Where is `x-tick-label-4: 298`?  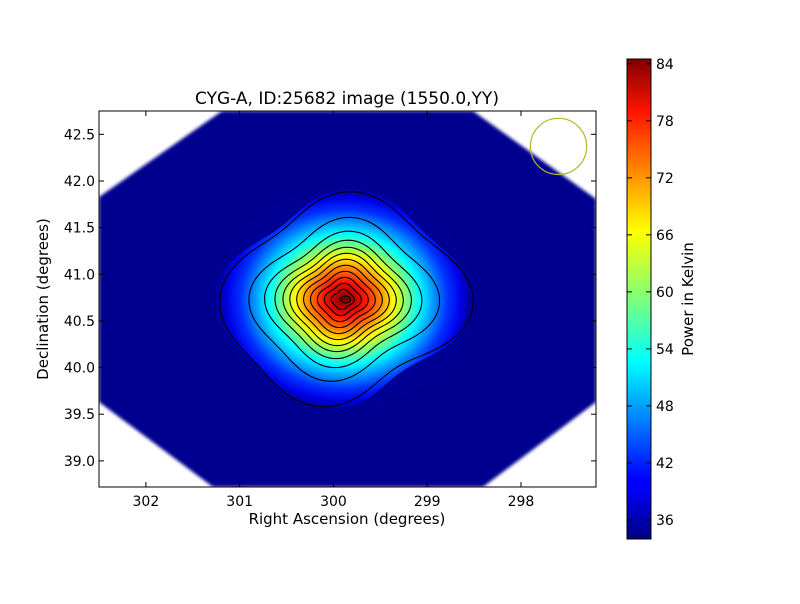 x-tick-label-4: 298 is located at coordinates (521, 502).